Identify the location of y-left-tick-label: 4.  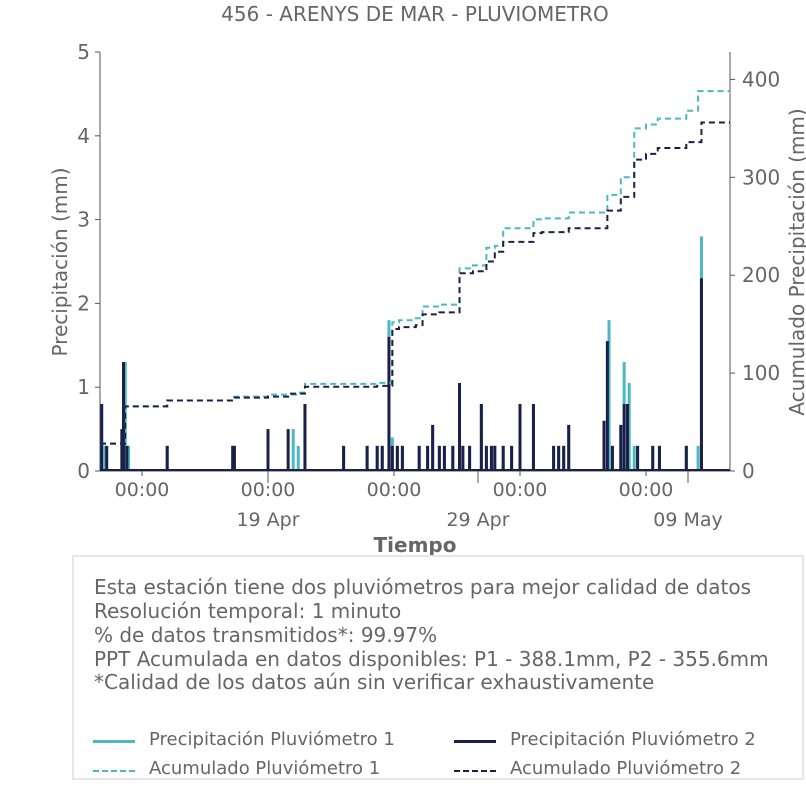
(83, 136).